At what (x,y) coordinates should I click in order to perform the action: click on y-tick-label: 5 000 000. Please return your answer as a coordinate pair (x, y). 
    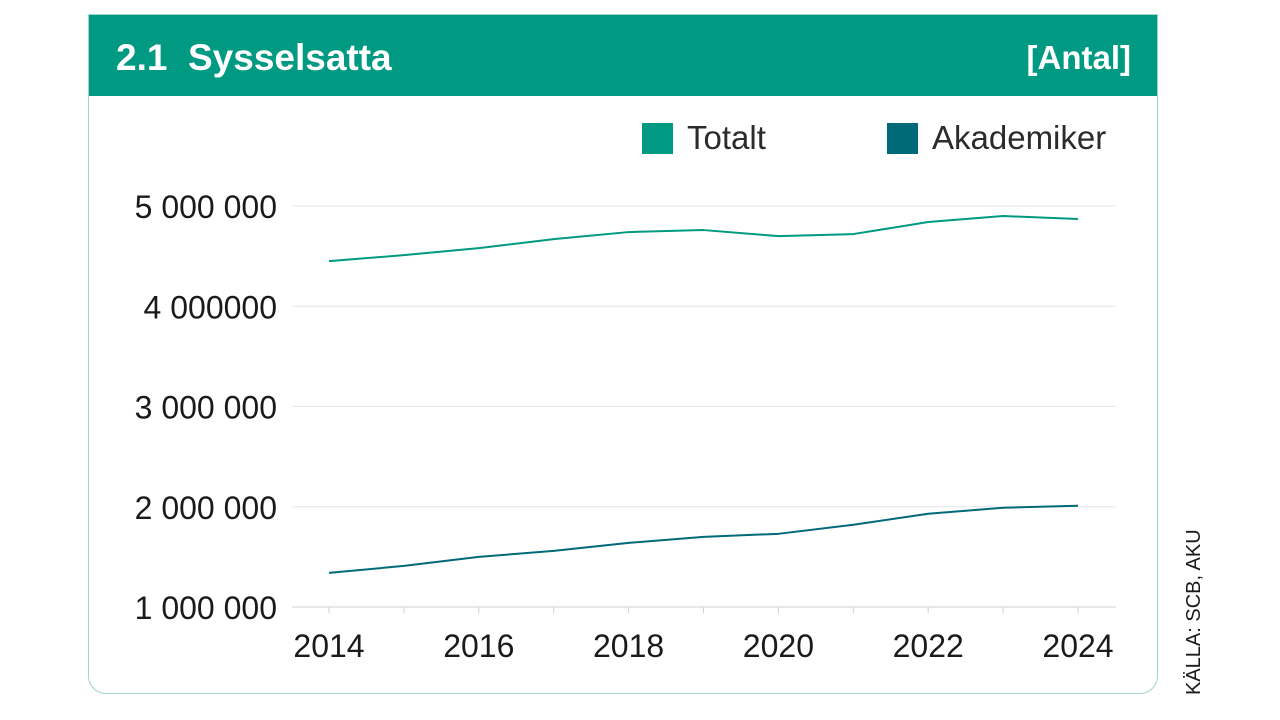
    Looking at the image, I should click on (206, 207).